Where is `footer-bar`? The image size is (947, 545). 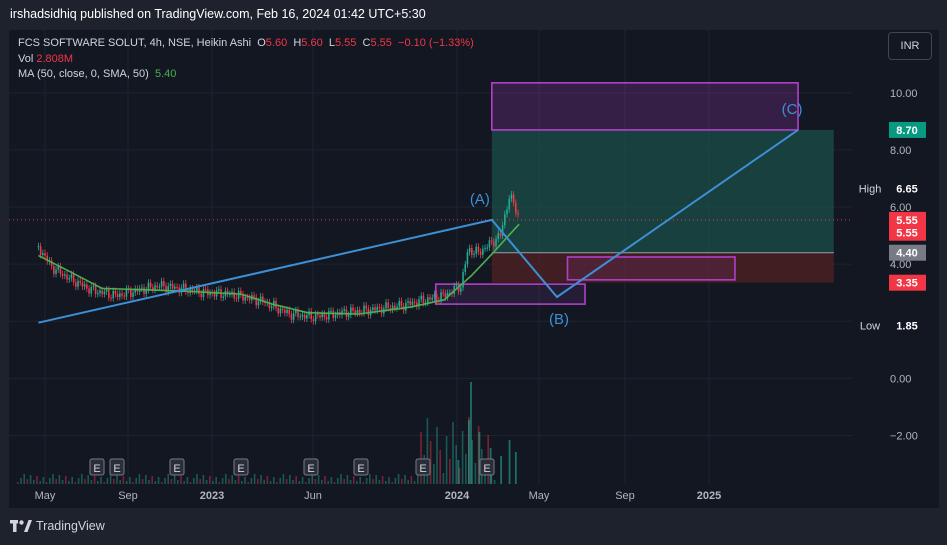
footer-bar is located at coordinates (473, 526).